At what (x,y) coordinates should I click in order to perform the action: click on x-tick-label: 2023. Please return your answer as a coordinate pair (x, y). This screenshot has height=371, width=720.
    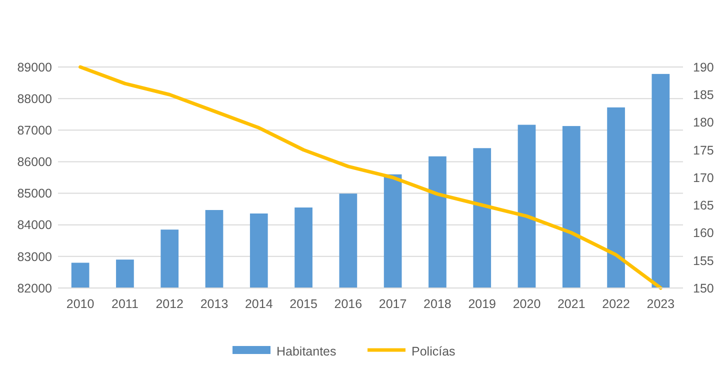
    Looking at the image, I should click on (660, 304).